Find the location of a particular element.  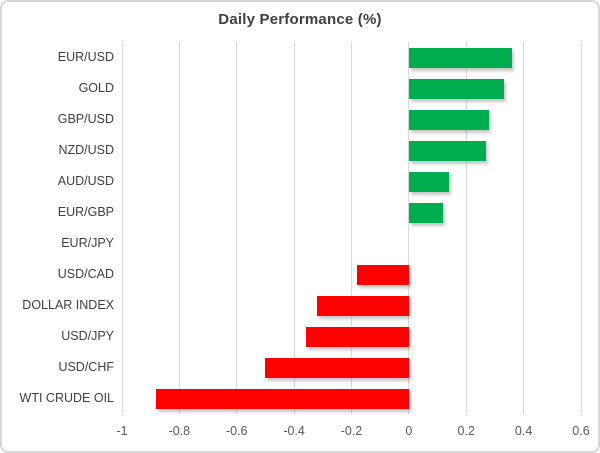

category-label-aud-usd: AUD/USD is located at coordinates (85, 181).